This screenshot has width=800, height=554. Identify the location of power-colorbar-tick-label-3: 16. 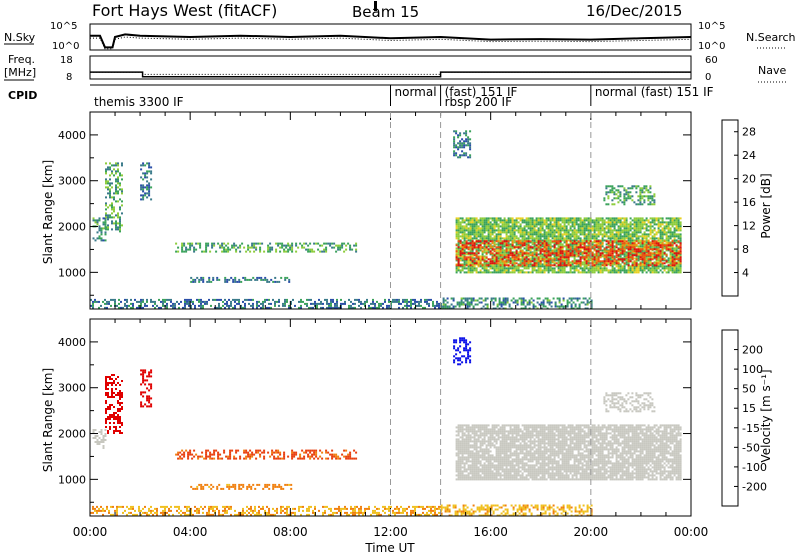
(749, 202).